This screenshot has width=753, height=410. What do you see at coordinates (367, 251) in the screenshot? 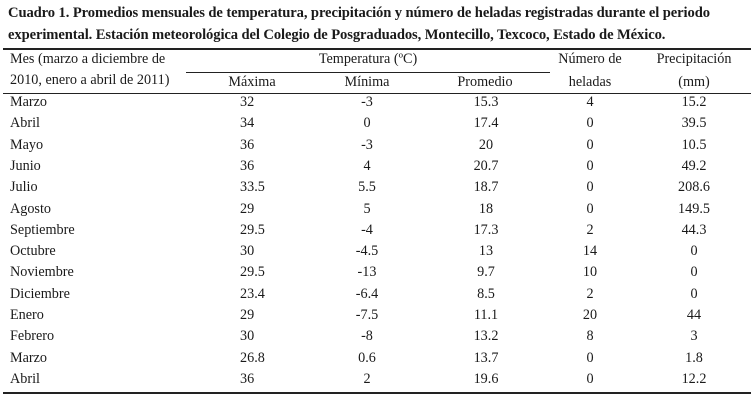
I see `cell-minima: -4.5` at bounding box center [367, 251].